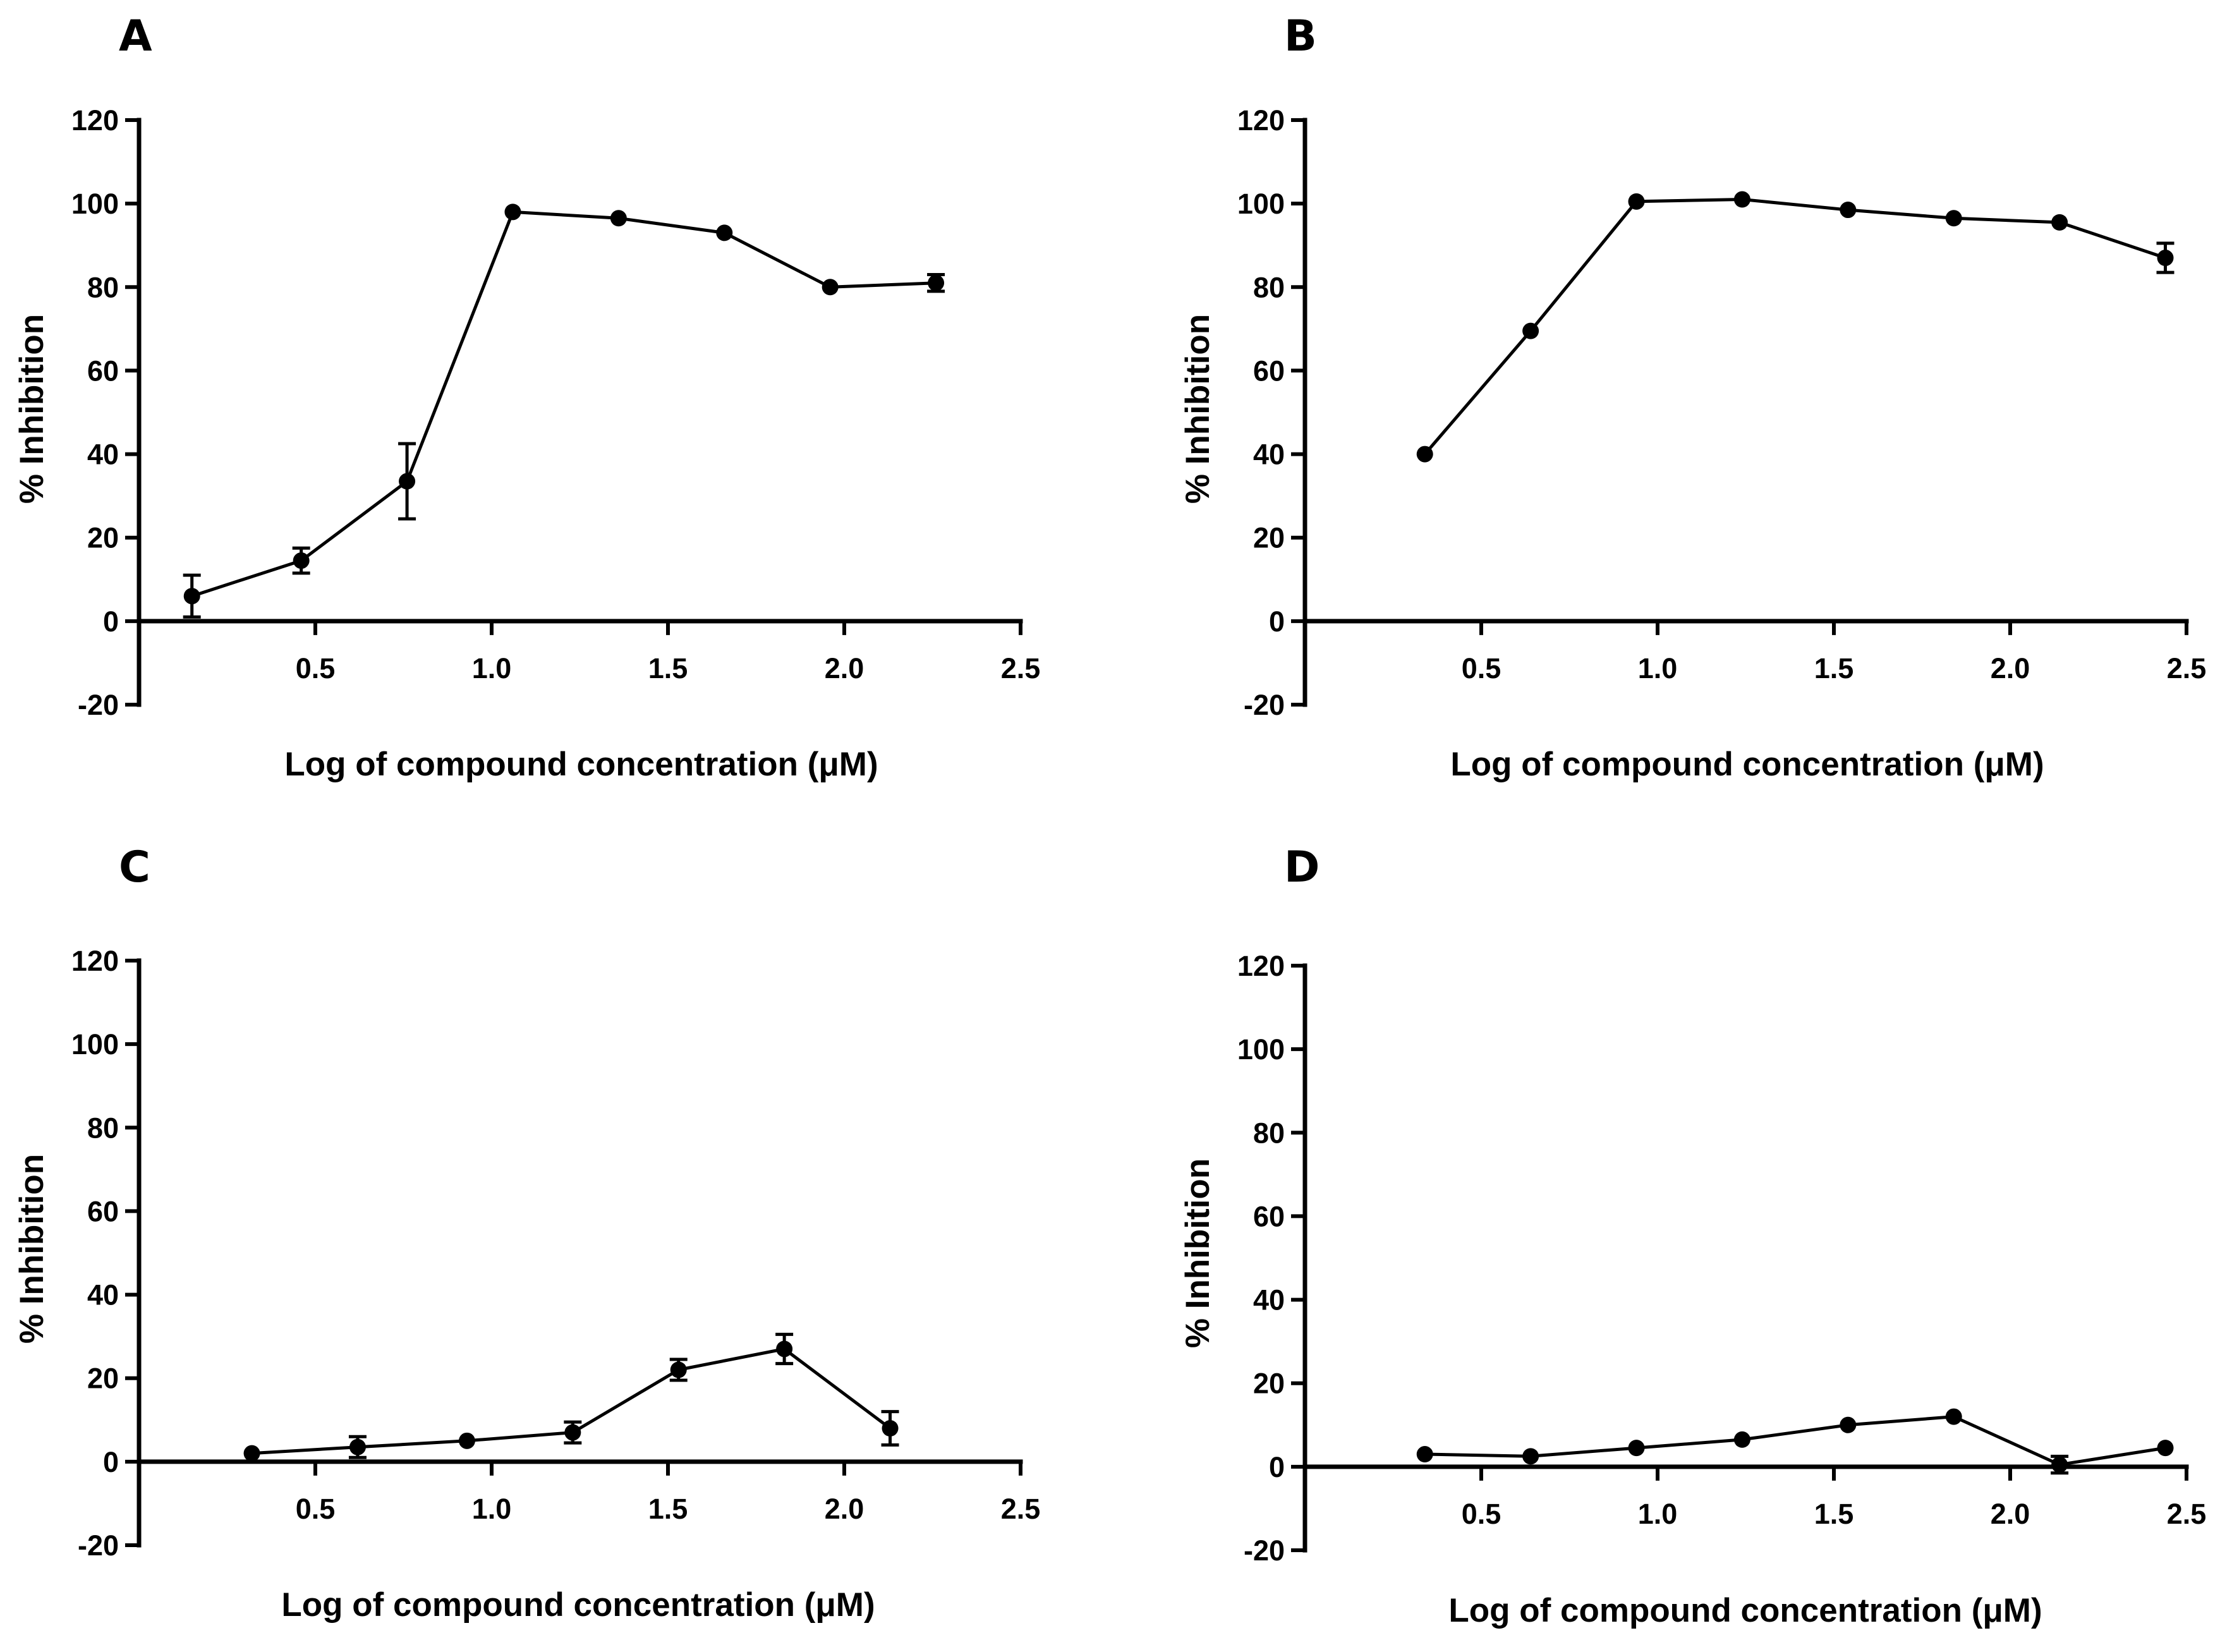 The height and width of the screenshot is (1652, 2220). I want to click on x-tick-label-d: 2.0, so click(2010, 1514).